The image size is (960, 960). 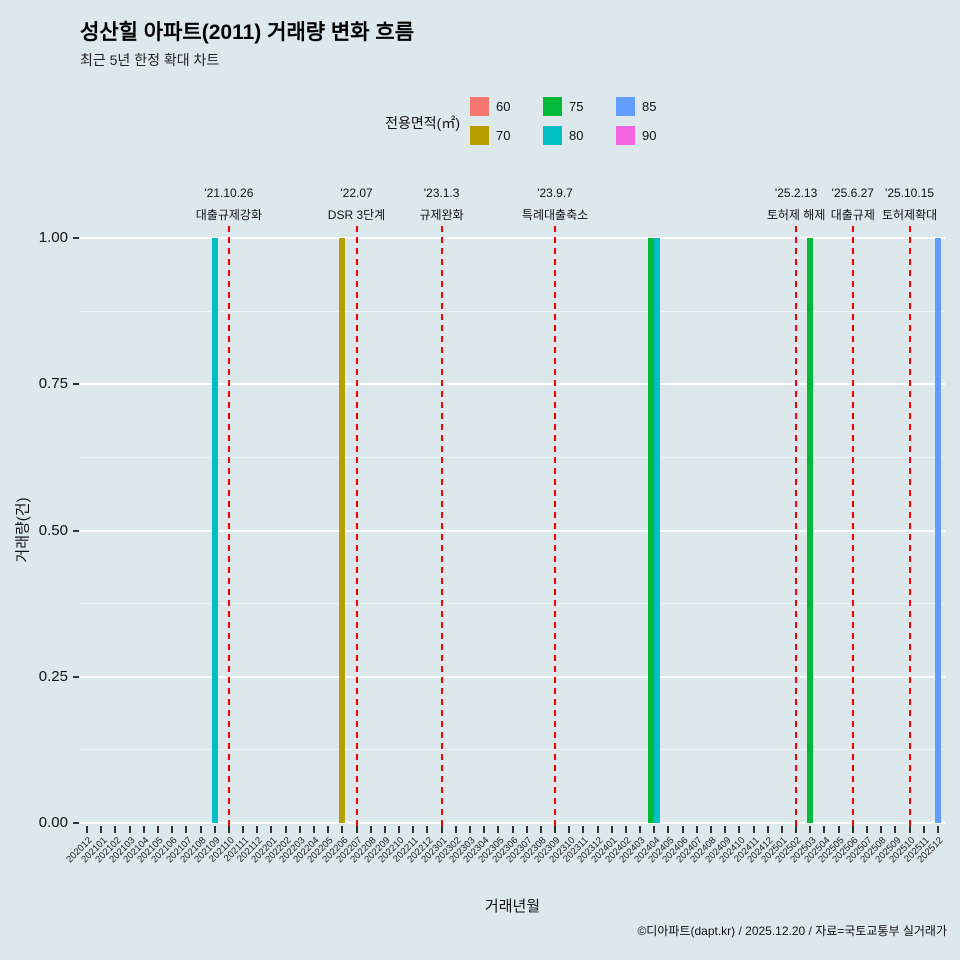 I want to click on annotation-date: '23.1.3, so click(x=441, y=193).